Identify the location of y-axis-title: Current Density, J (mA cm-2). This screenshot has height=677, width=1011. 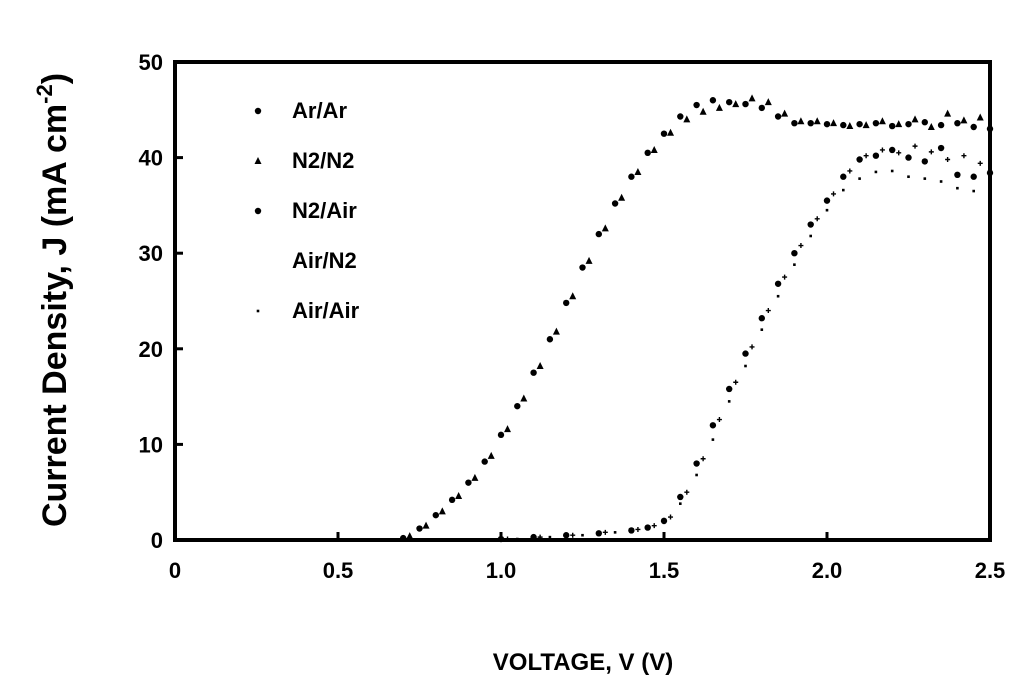
(53, 300).